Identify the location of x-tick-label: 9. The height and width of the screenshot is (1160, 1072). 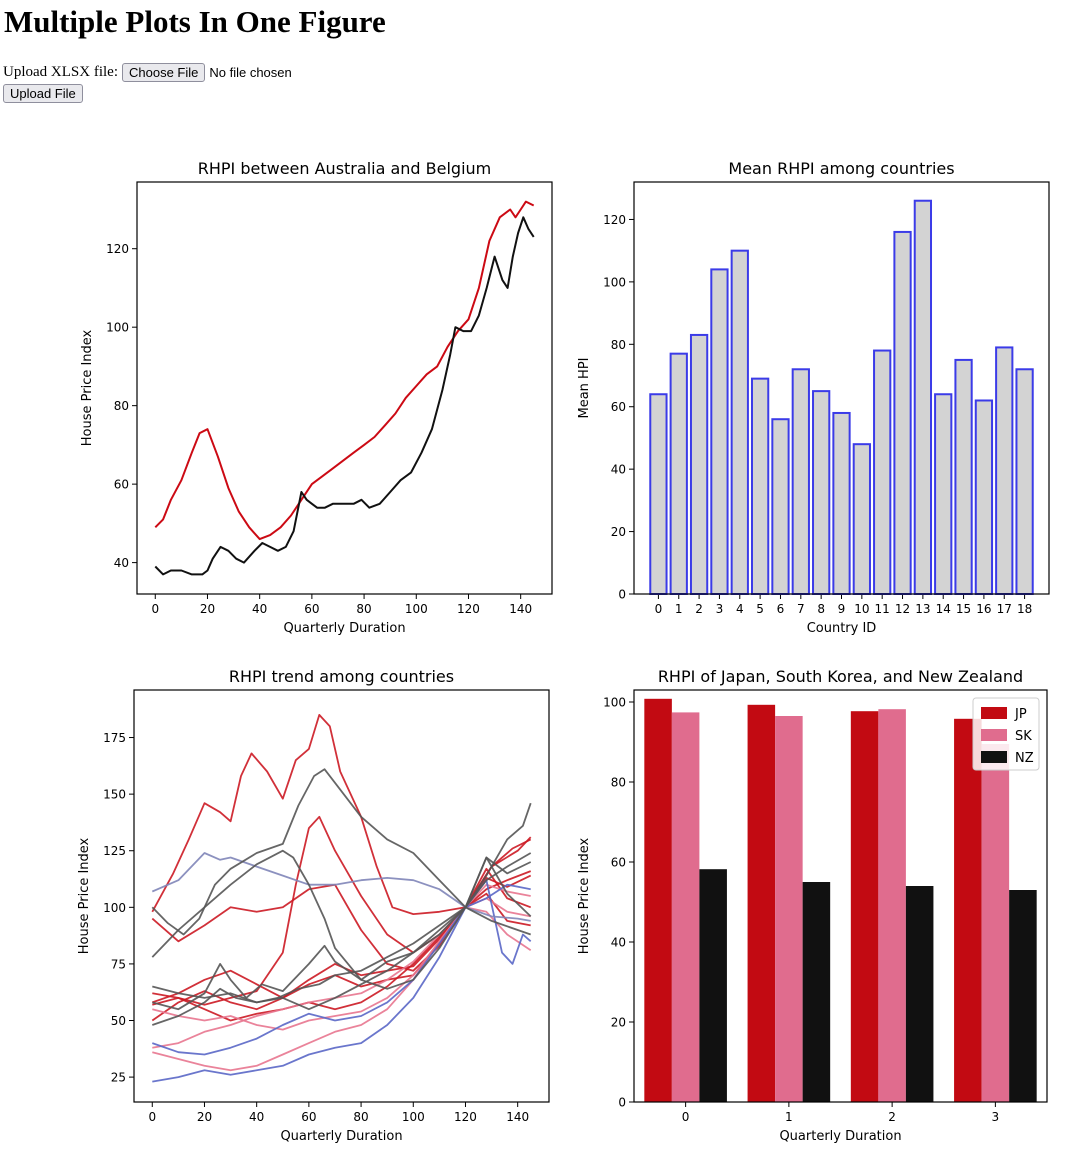
(842, 609).